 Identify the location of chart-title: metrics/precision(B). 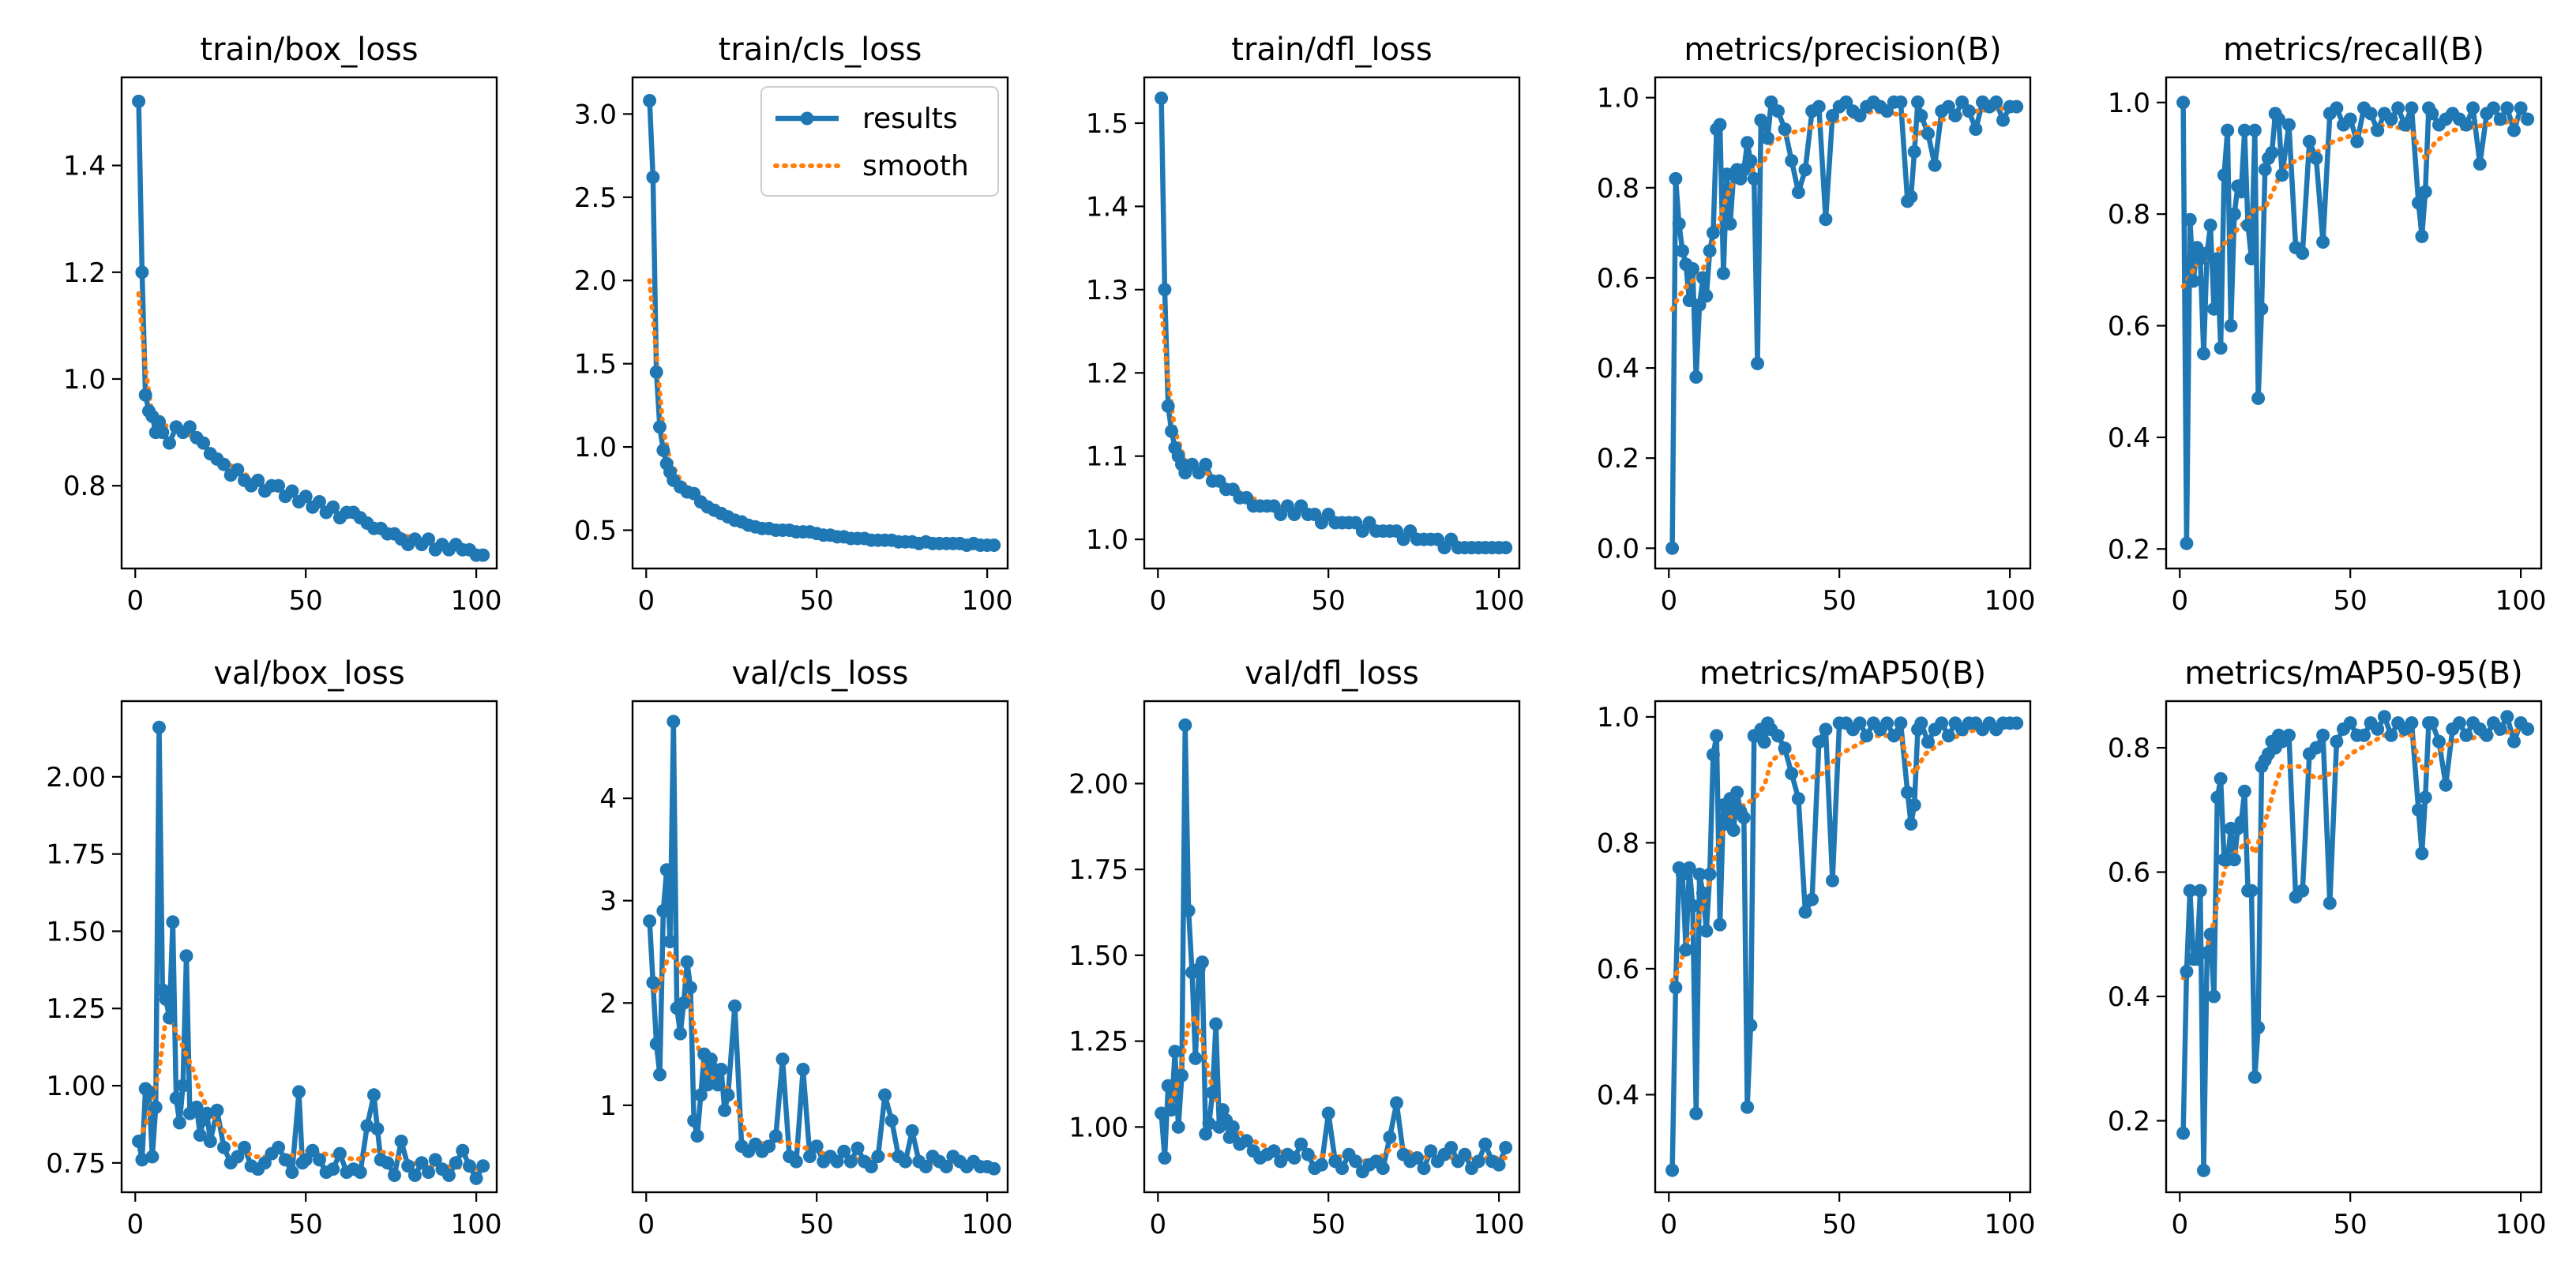
(1842, 50).